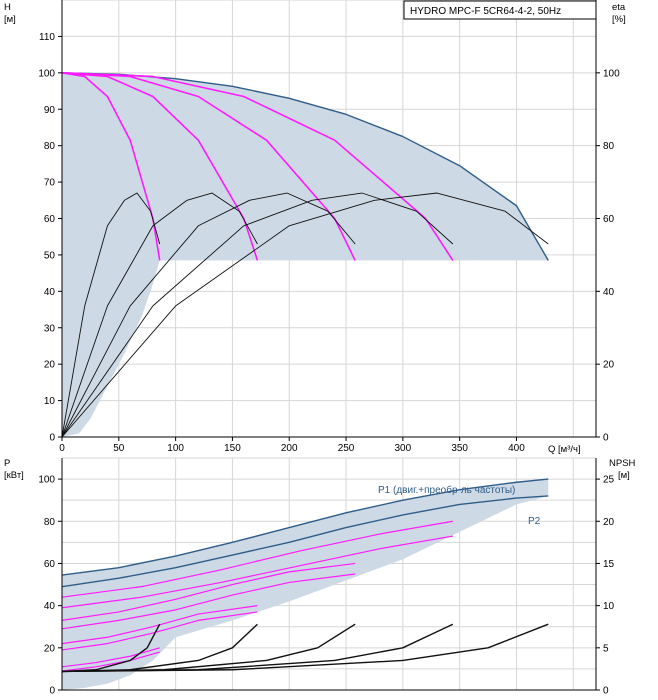 Image resolution: width=658 pixels, height=700 pixels. I want to click on series-p1-max, so click(305, 527).